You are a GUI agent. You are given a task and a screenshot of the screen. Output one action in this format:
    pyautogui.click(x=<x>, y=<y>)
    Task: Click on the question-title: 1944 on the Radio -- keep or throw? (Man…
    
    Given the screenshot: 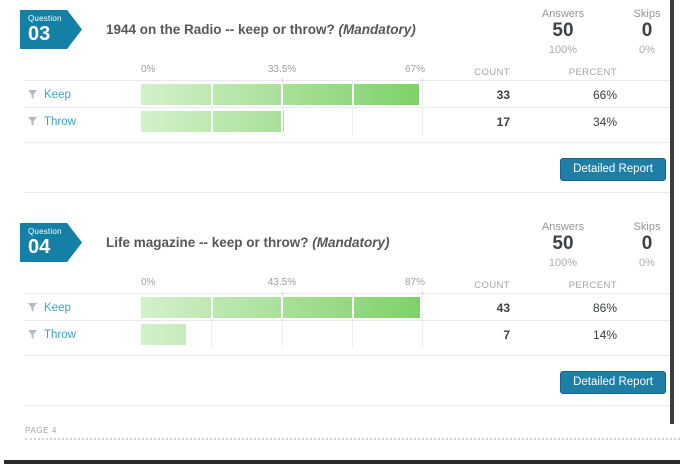 What is the action you would take?
    pyautogui.click(x=261, y=29)
    